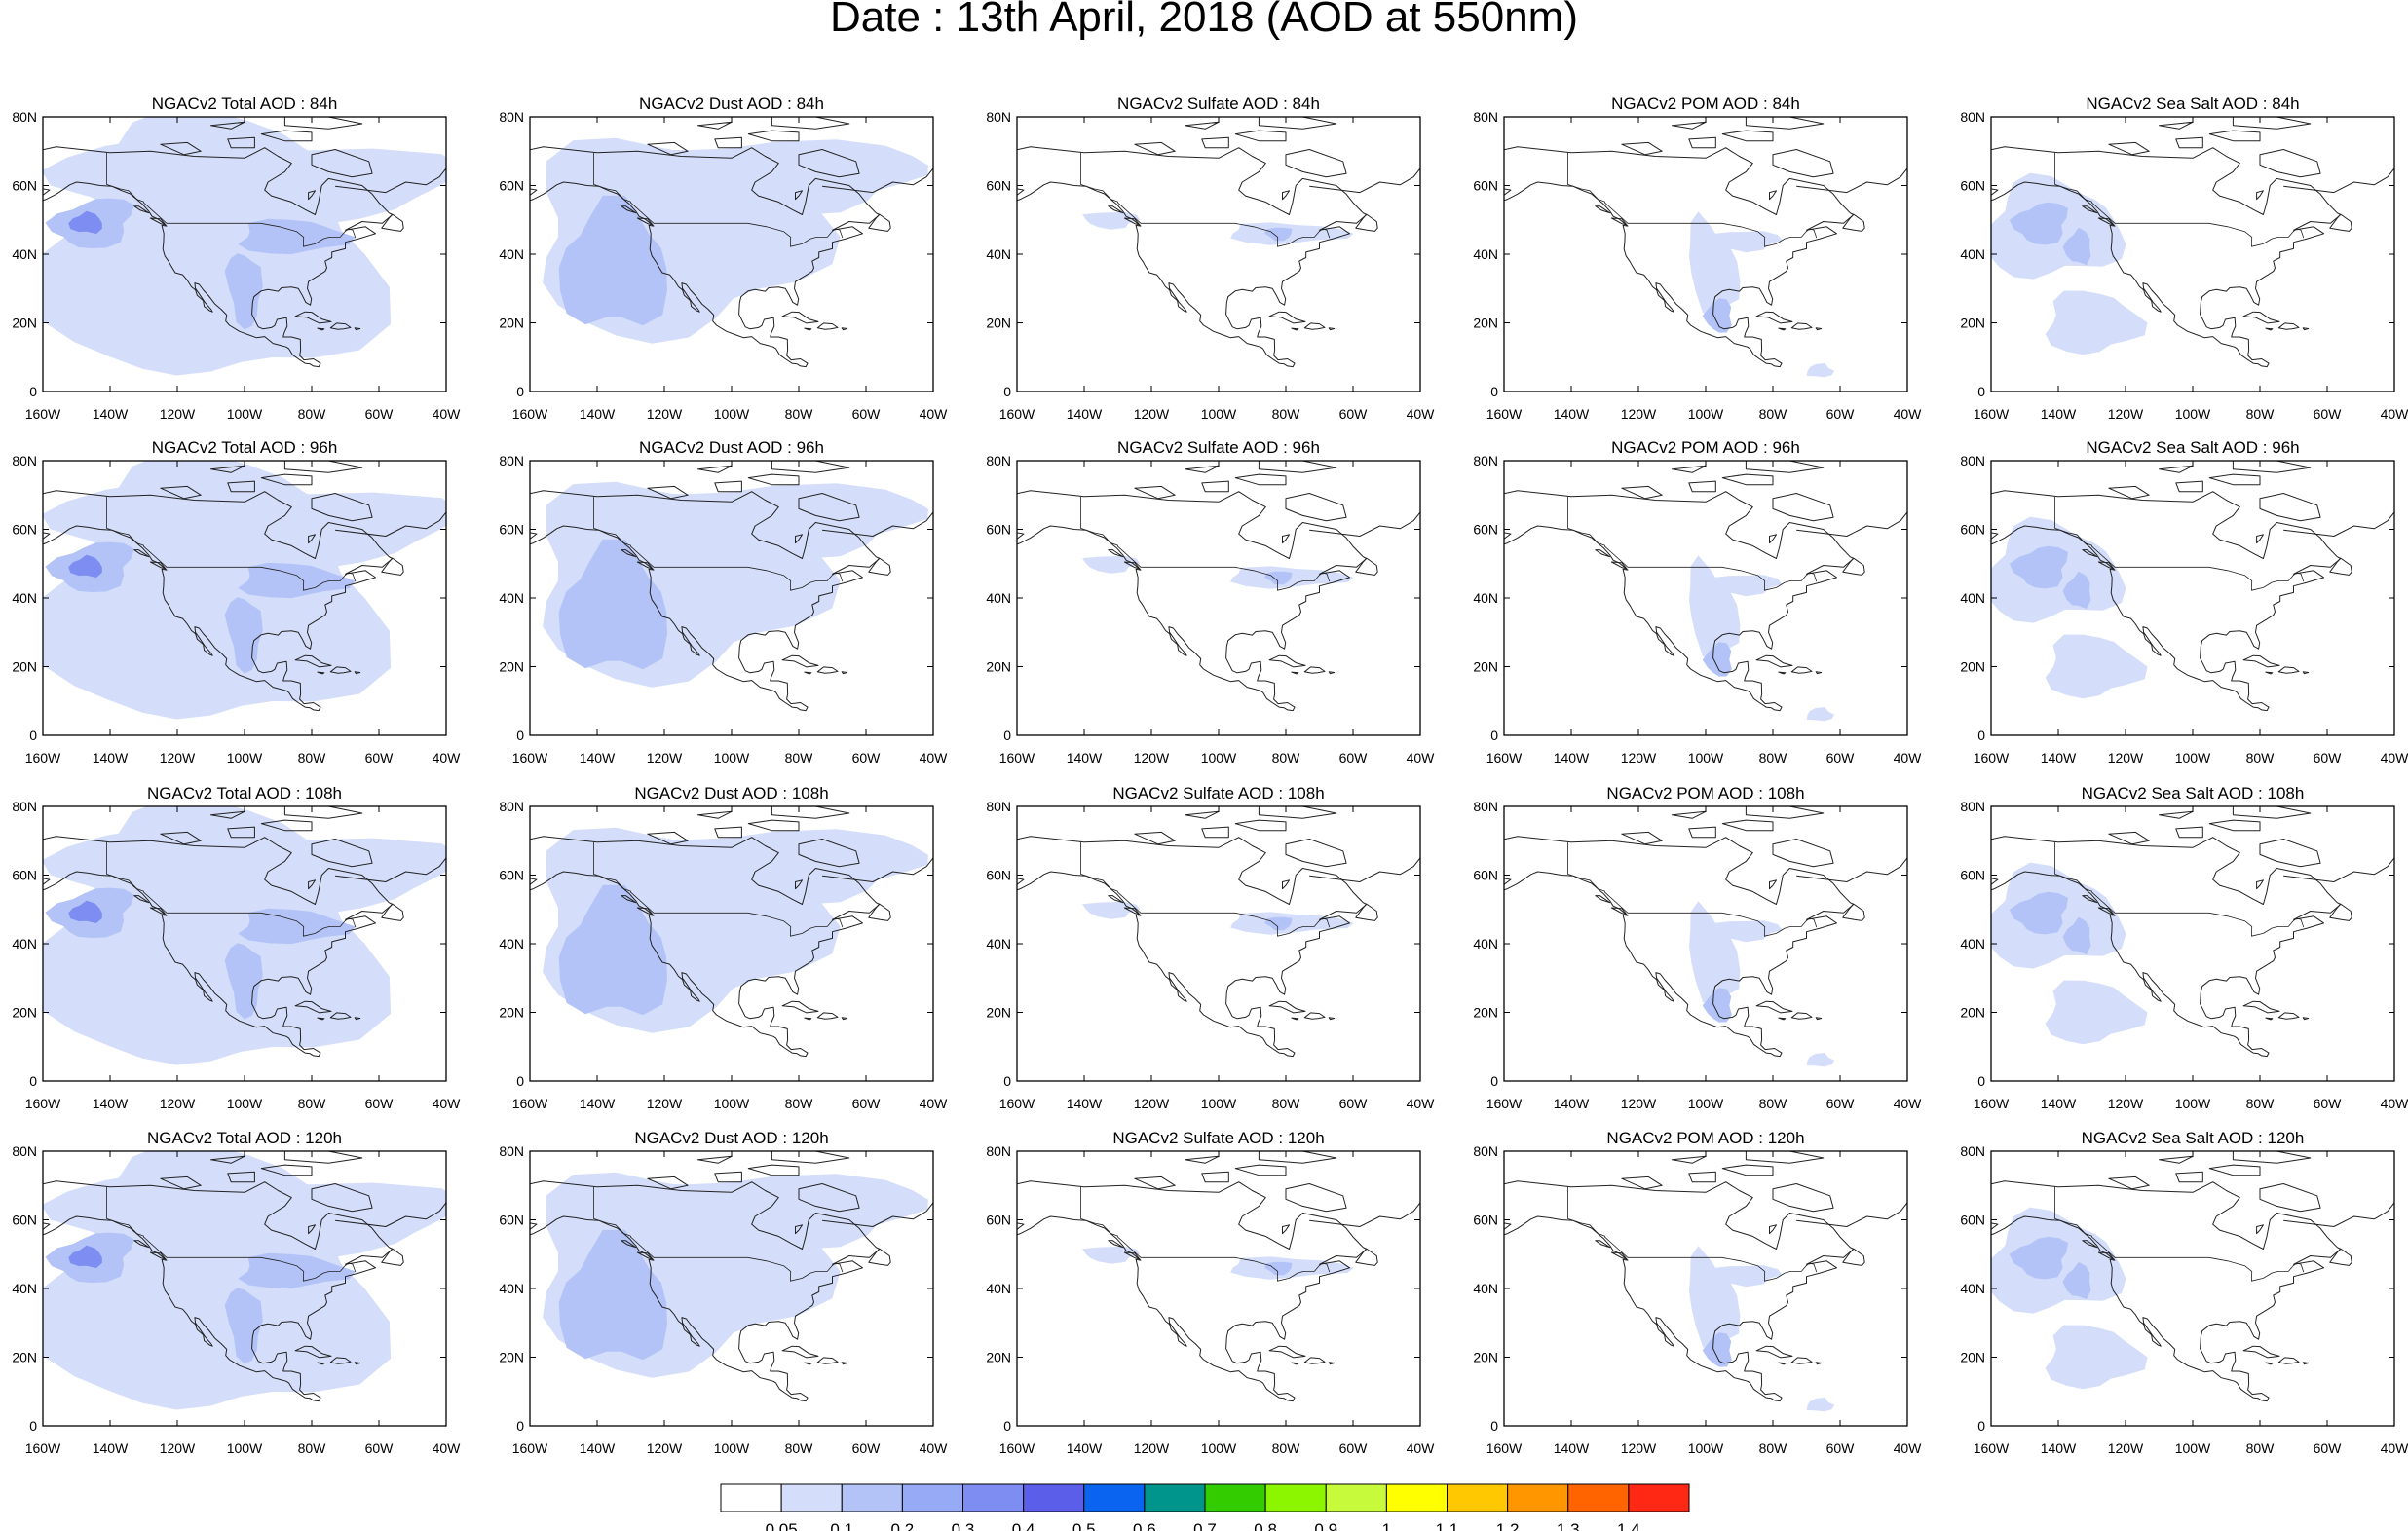  Describe the element at coordinates (312, 1448) in the screenshot. I see `lon-label: 80W` at that location.